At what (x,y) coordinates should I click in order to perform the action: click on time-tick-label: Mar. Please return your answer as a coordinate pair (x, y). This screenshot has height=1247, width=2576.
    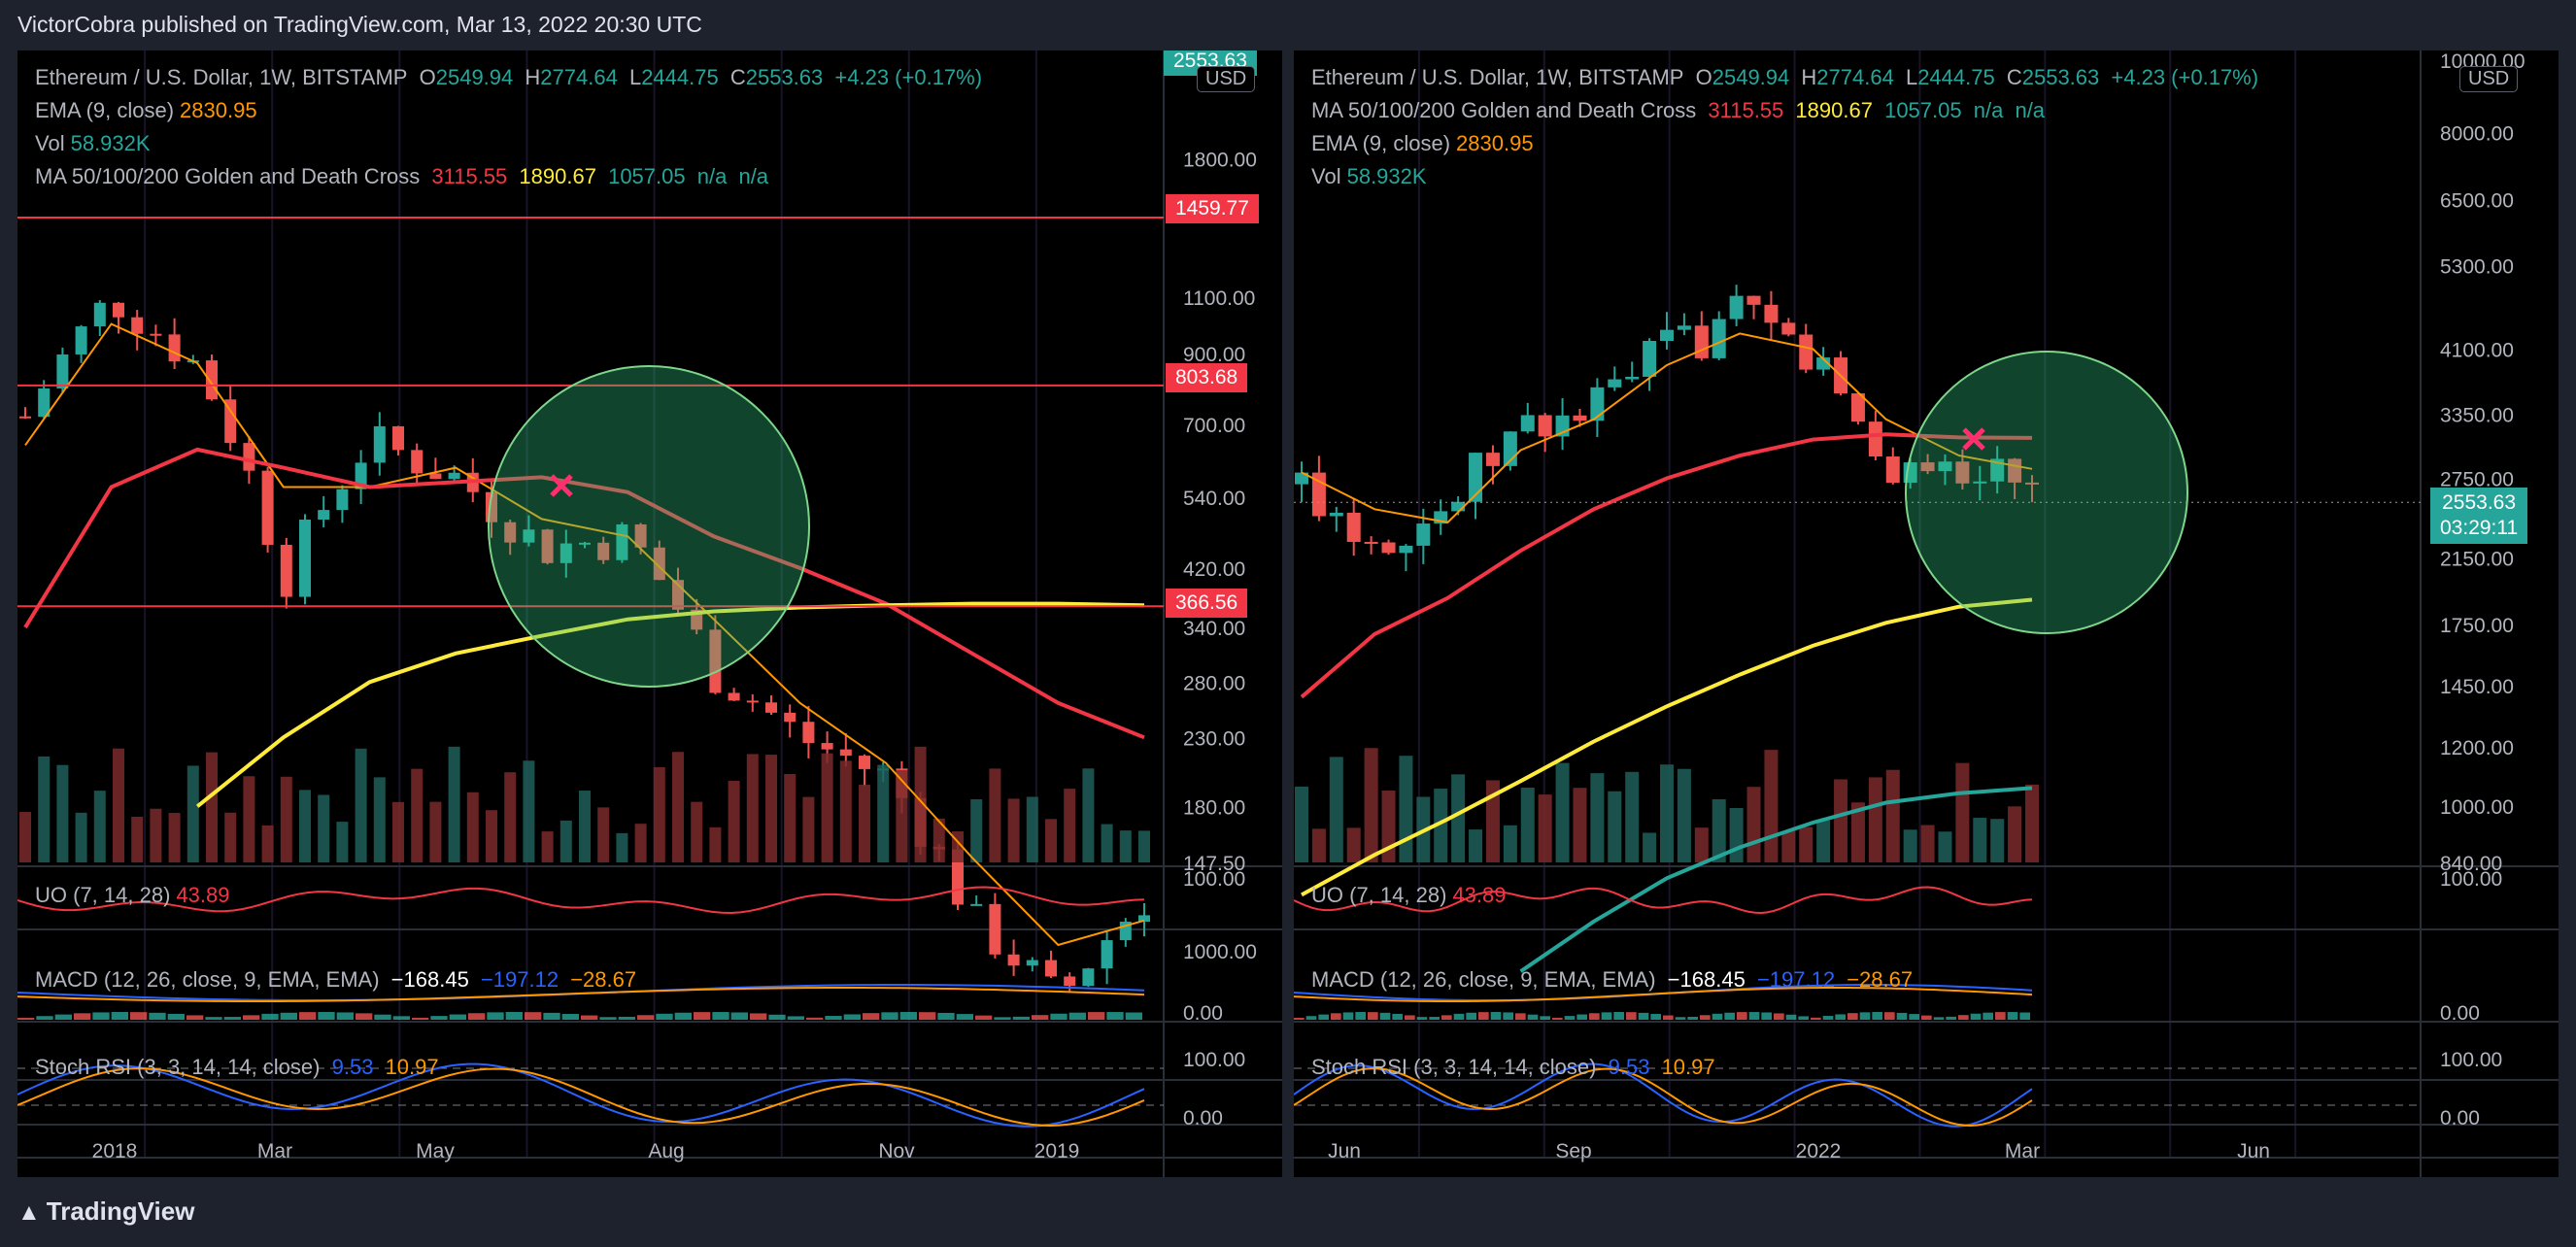
    Looking at the image, I should click on (274, 1151).